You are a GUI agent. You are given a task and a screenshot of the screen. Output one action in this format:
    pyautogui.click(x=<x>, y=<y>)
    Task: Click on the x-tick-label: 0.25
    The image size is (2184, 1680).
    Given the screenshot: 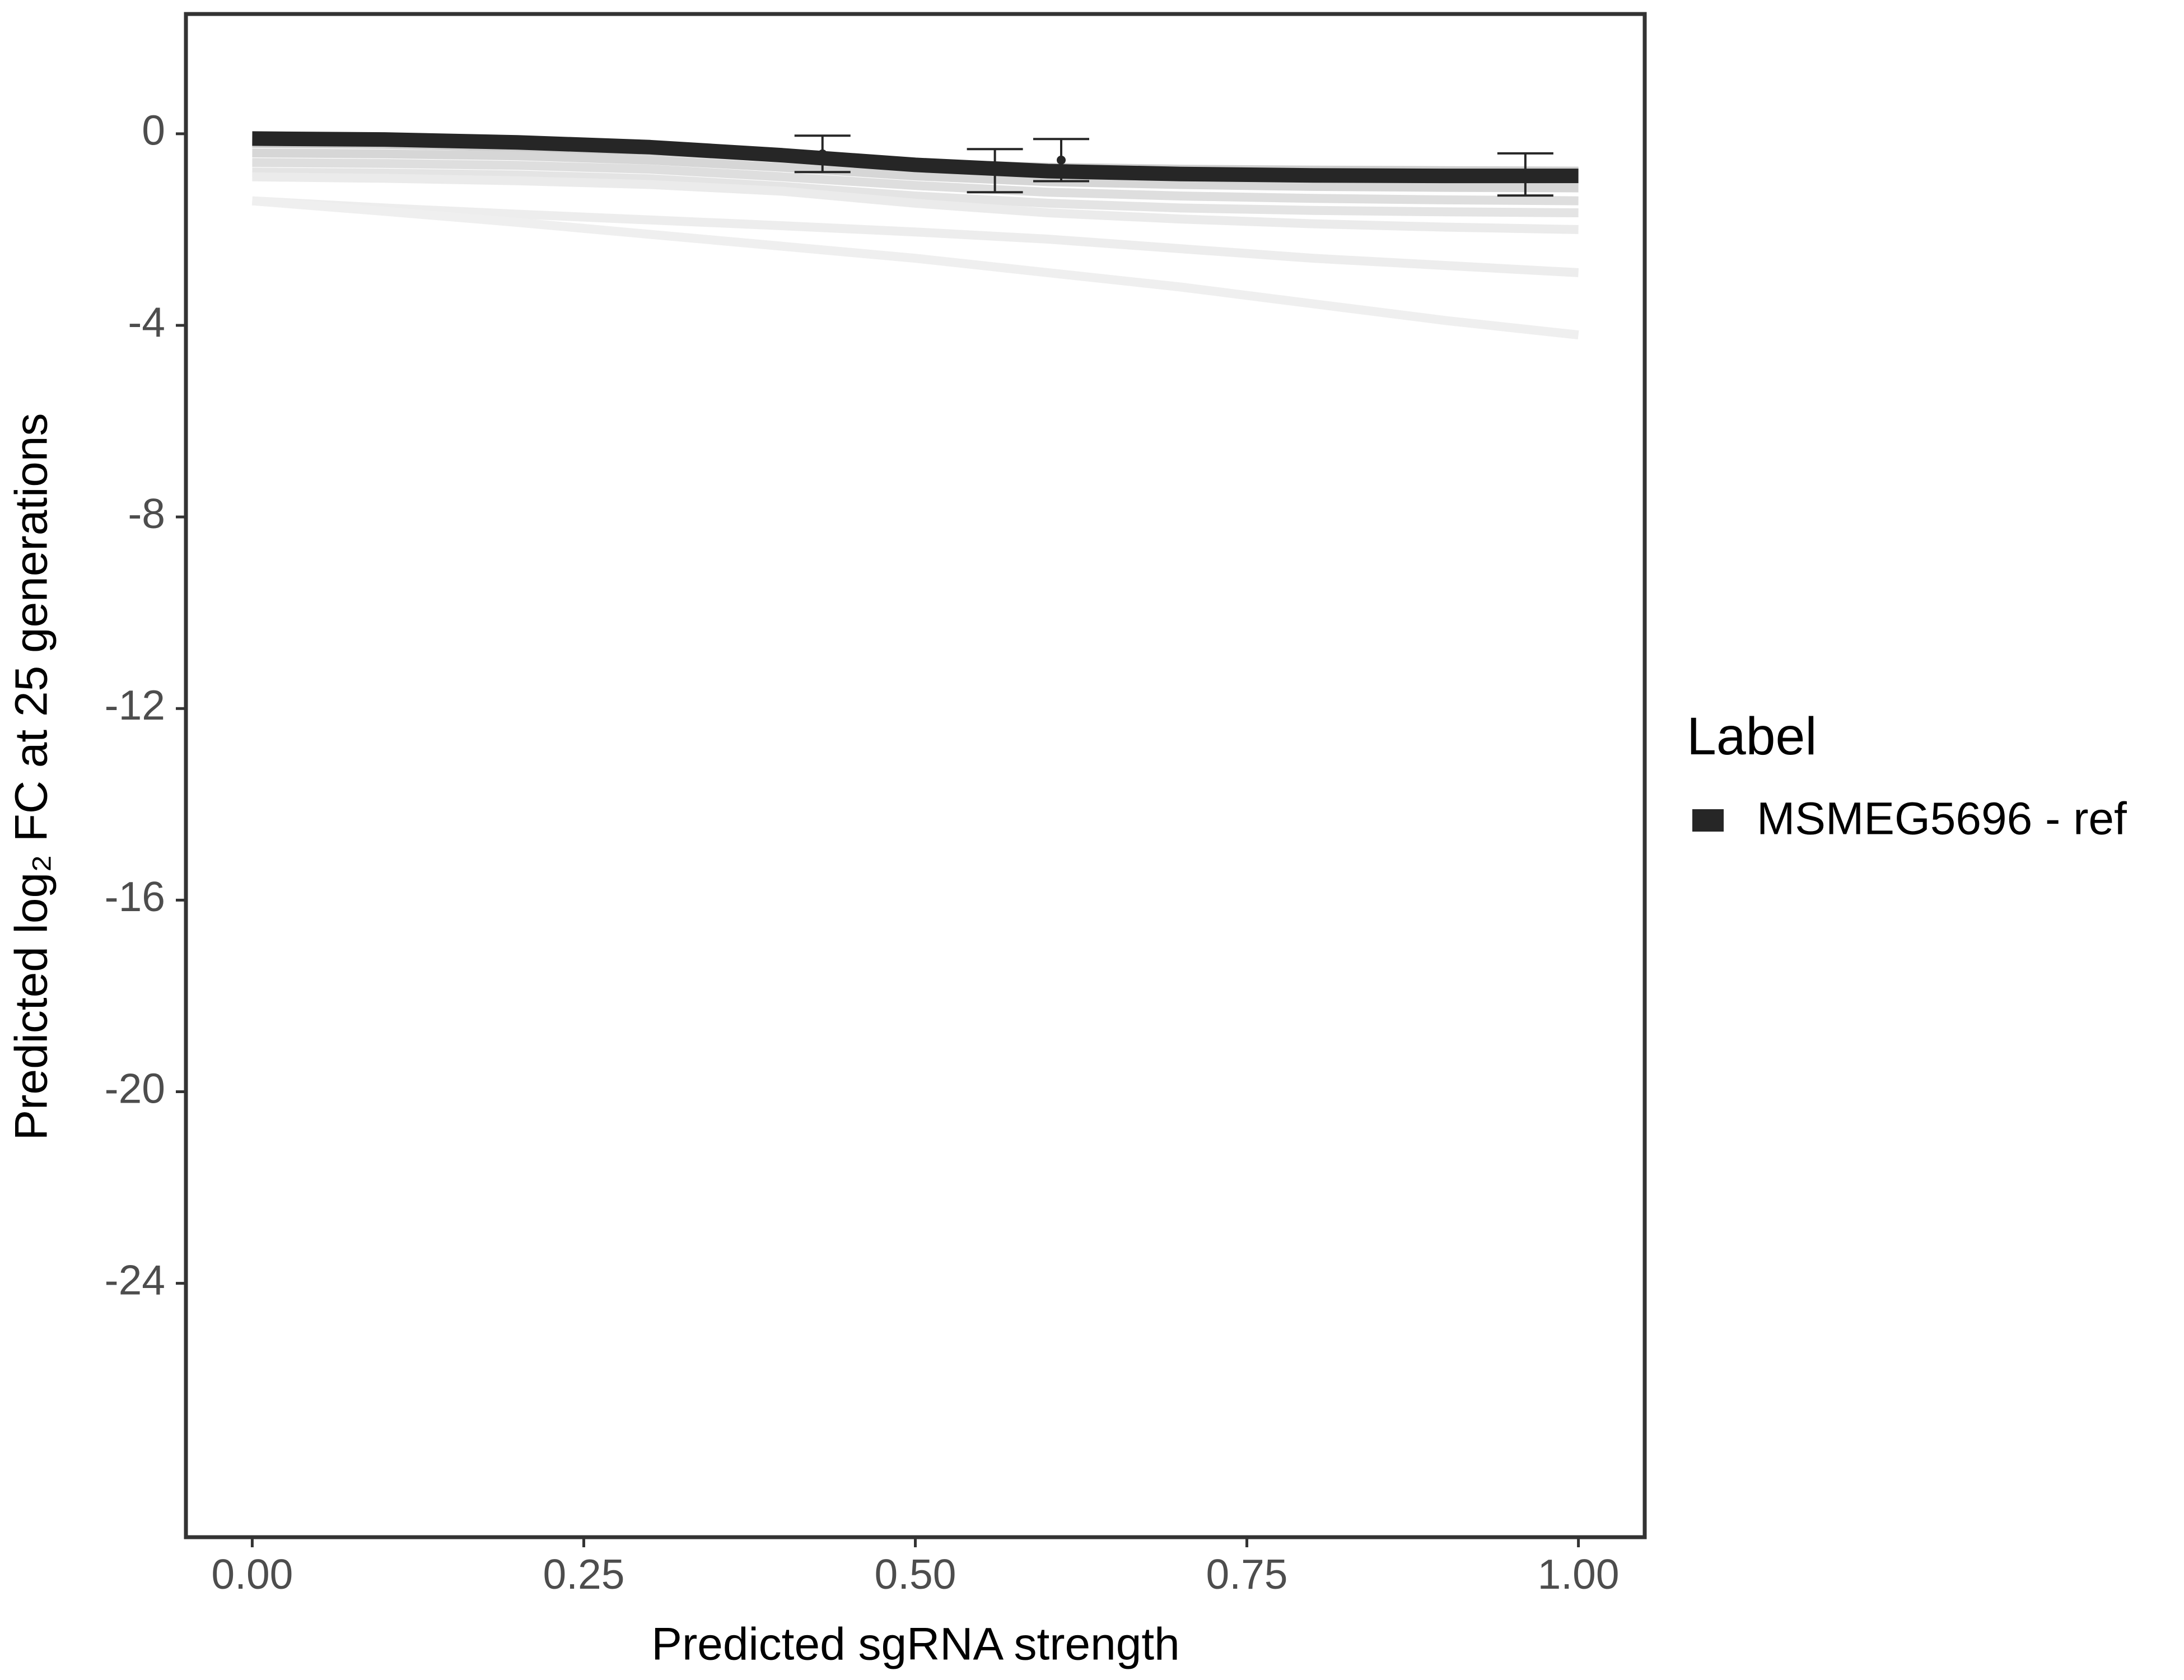 What is the action you would take?
    pyautogui.click(x=584, y=1575)
    